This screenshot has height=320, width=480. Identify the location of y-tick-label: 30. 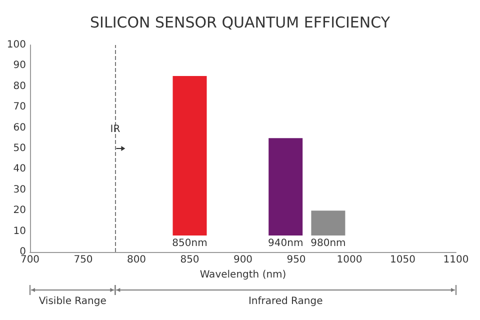
(19, 190).